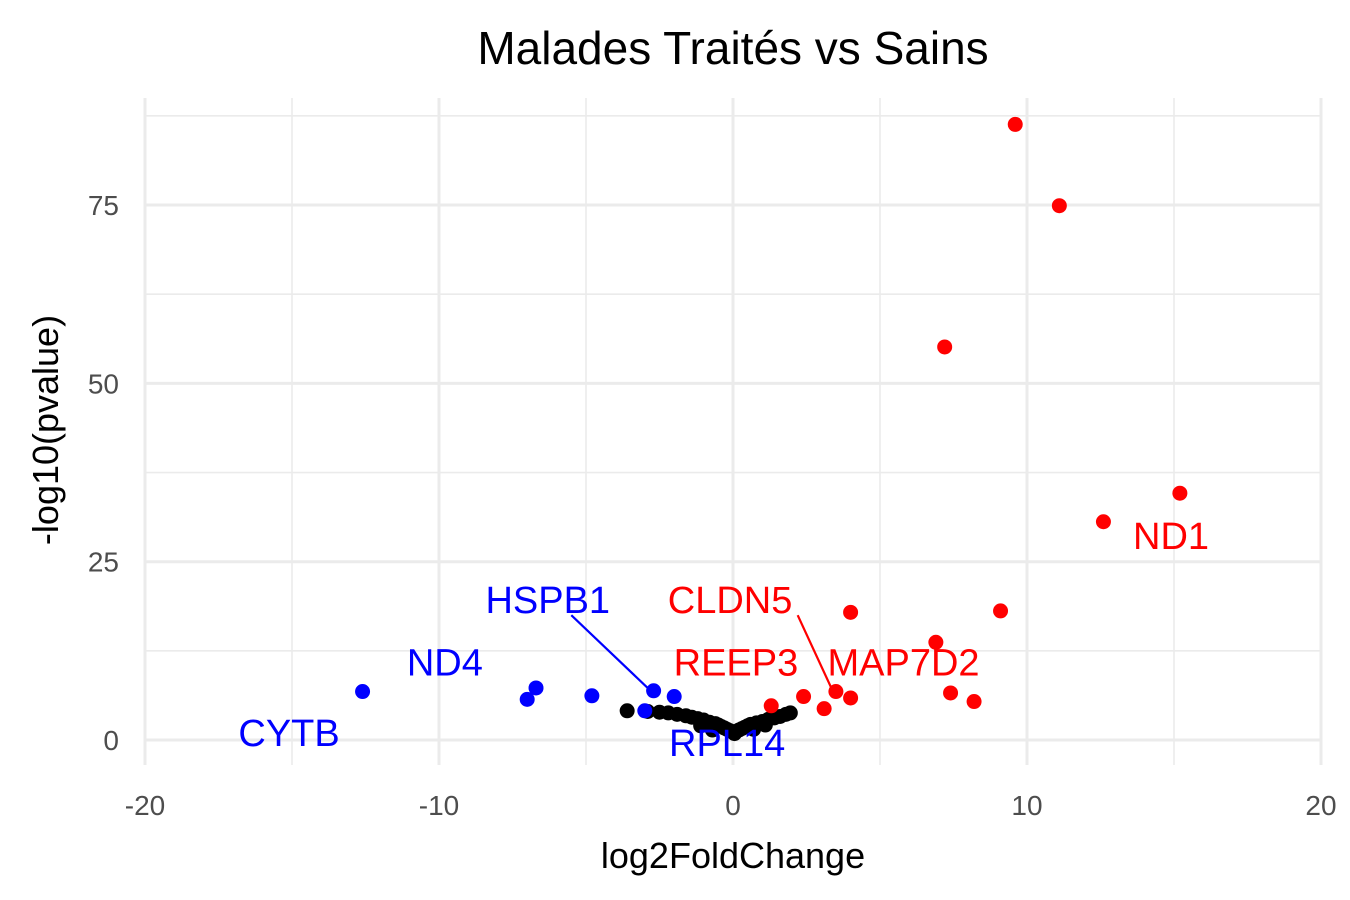 The image size is (1350, 900). What do you see at coordinates (733, 805) in the screenshot?
I see `x-tick-label: 0` at bounding box center [733, 805].